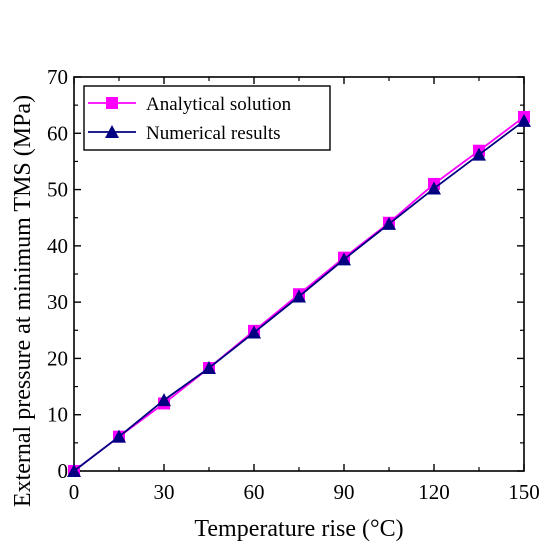 This screenshot has height=548, width=550. What do you see at coordinates (57, 133) in the screenshot?
I see `y-tick-label: 60` at bounding box center [57, 133].